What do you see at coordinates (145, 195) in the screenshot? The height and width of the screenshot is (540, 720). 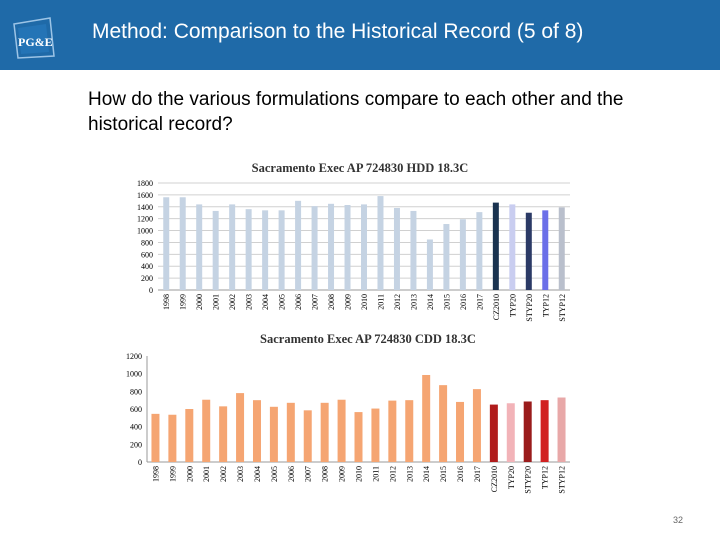 I see `y-tick-label: 1600` at bounding box center [145, 195].